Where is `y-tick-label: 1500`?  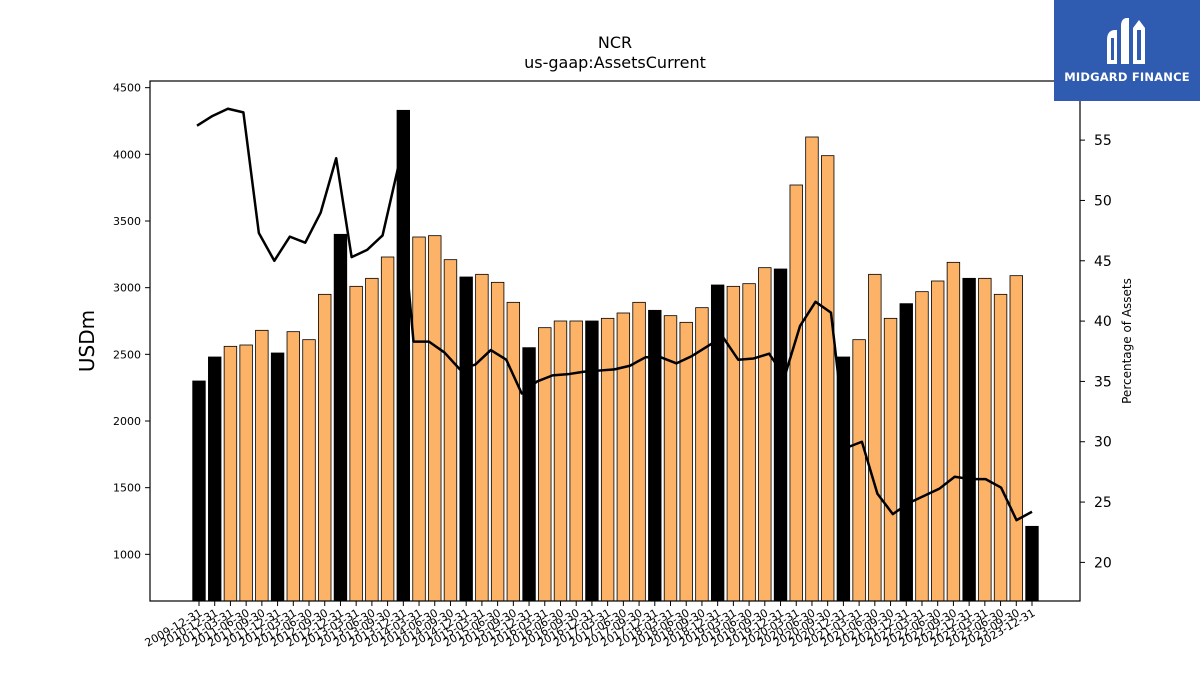
y-tick-label: 1500 is located at coordinates (127, 488).